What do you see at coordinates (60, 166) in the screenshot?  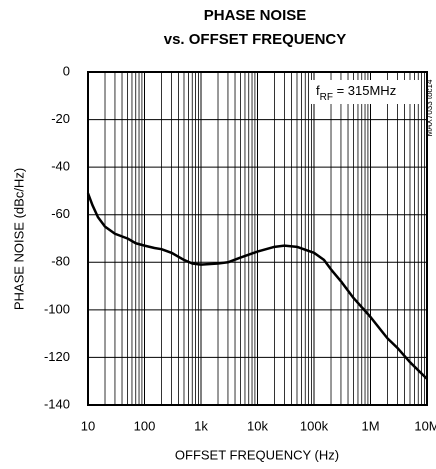 I see `y-tick-label: -40` at bounding box center [60, 166].